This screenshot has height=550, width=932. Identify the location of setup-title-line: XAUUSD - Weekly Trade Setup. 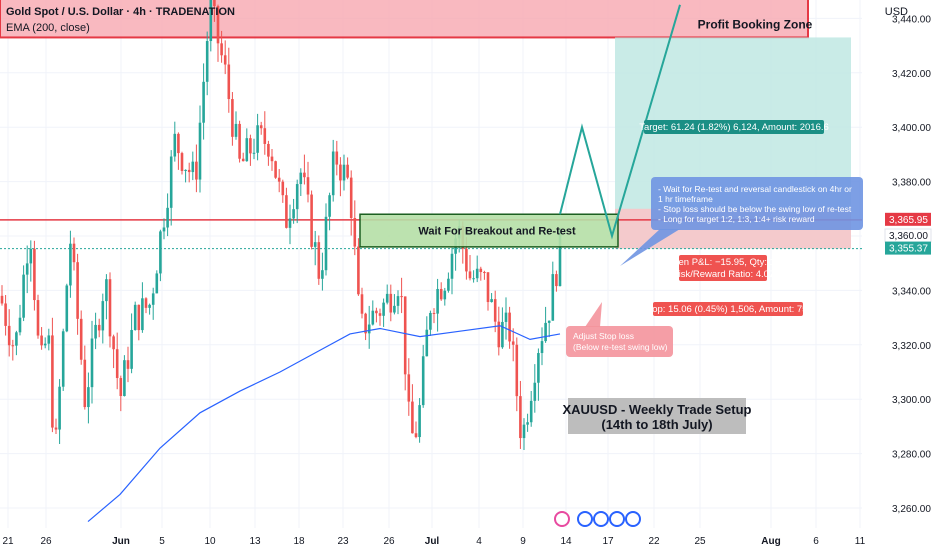
(656, 409).